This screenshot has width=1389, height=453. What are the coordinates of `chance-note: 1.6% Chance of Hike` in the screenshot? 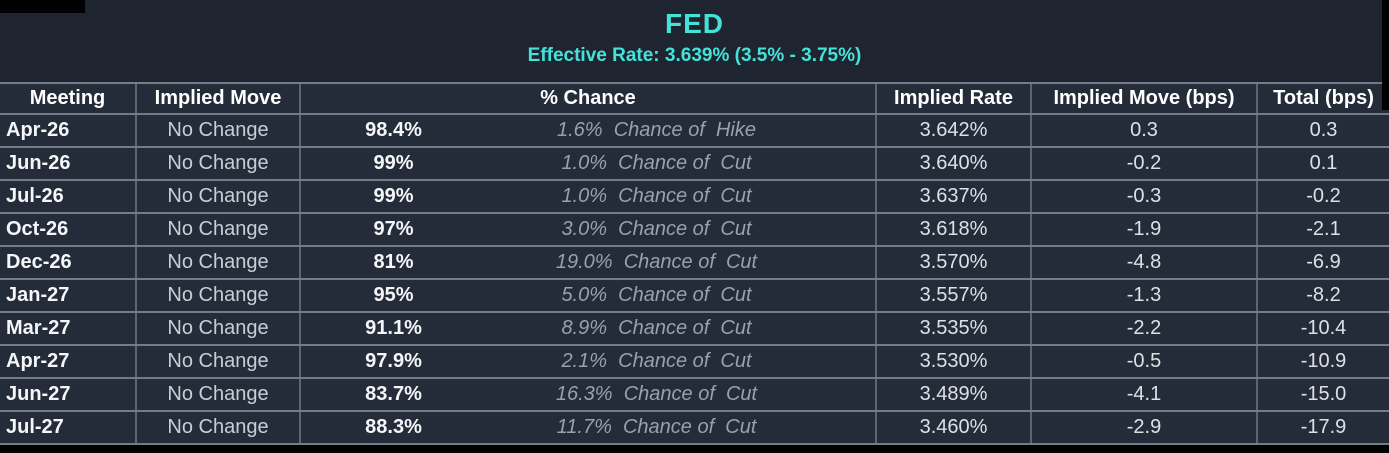 It's located at (656, 130).